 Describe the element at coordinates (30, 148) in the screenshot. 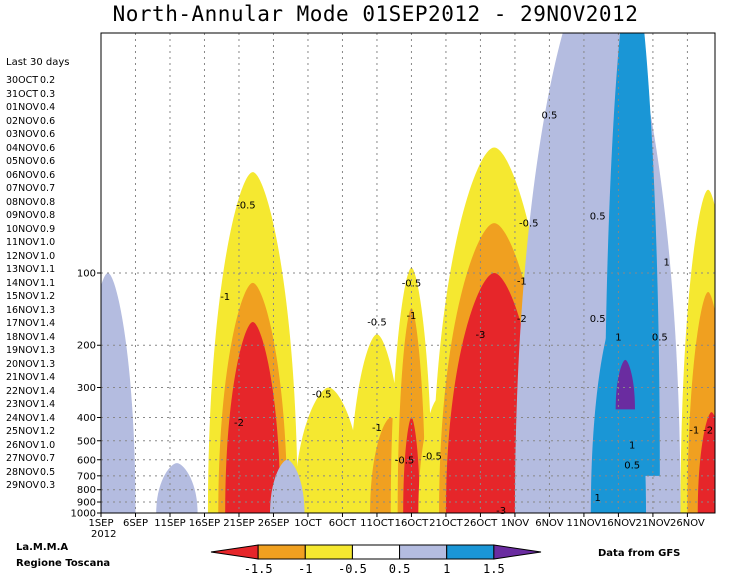

I see `last-30-days-row: 04NOV0.6` at that location.